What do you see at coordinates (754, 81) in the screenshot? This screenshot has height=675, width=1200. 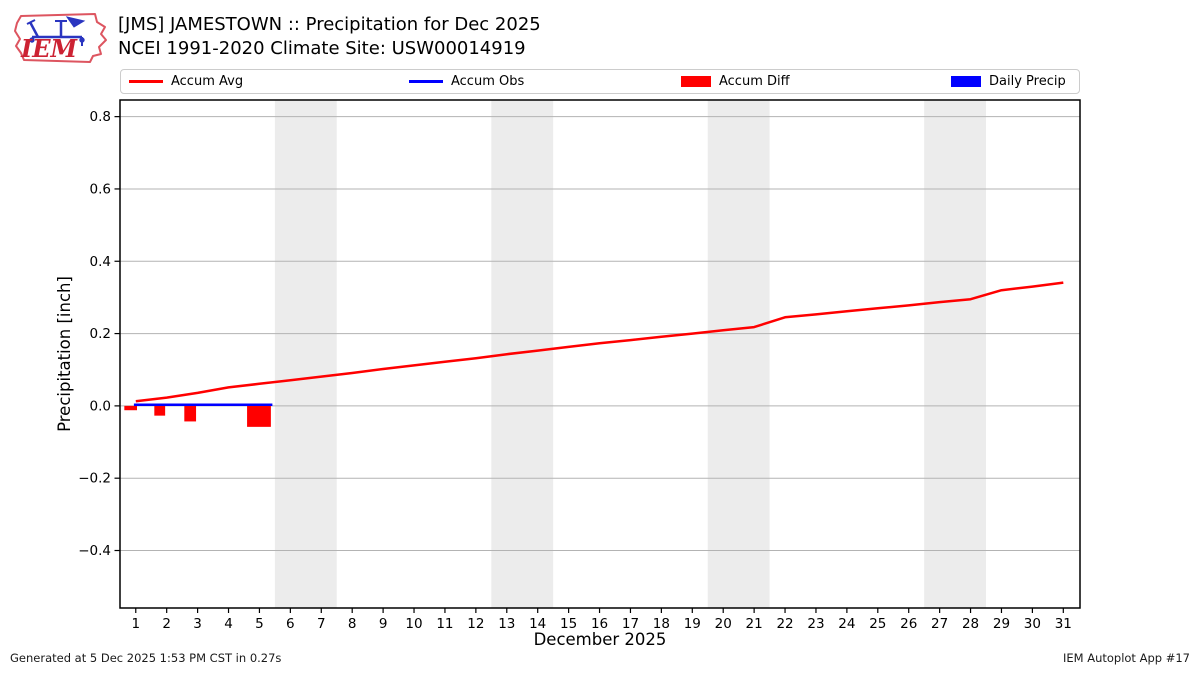 I see `legend-label: Accum Diff` at bounding box center [754, 81].